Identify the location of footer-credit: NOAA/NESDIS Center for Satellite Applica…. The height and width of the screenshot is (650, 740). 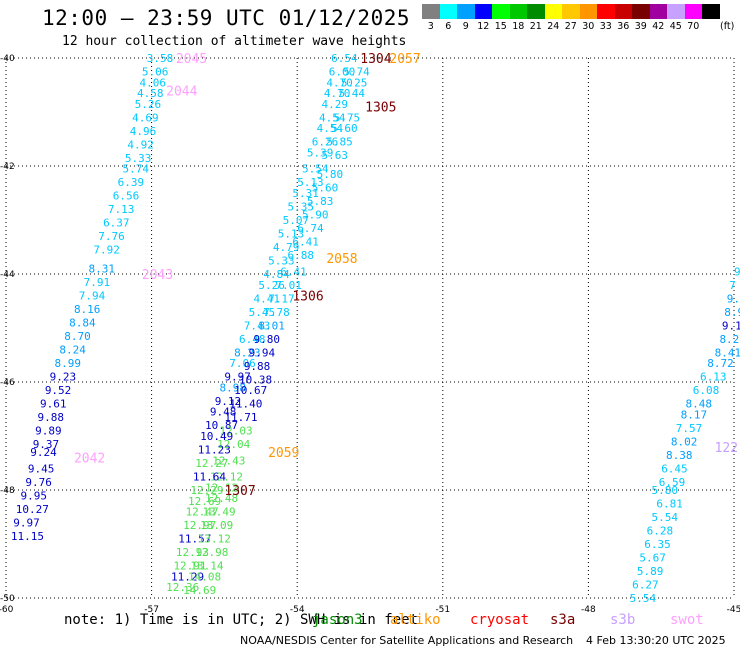
(407, 640).